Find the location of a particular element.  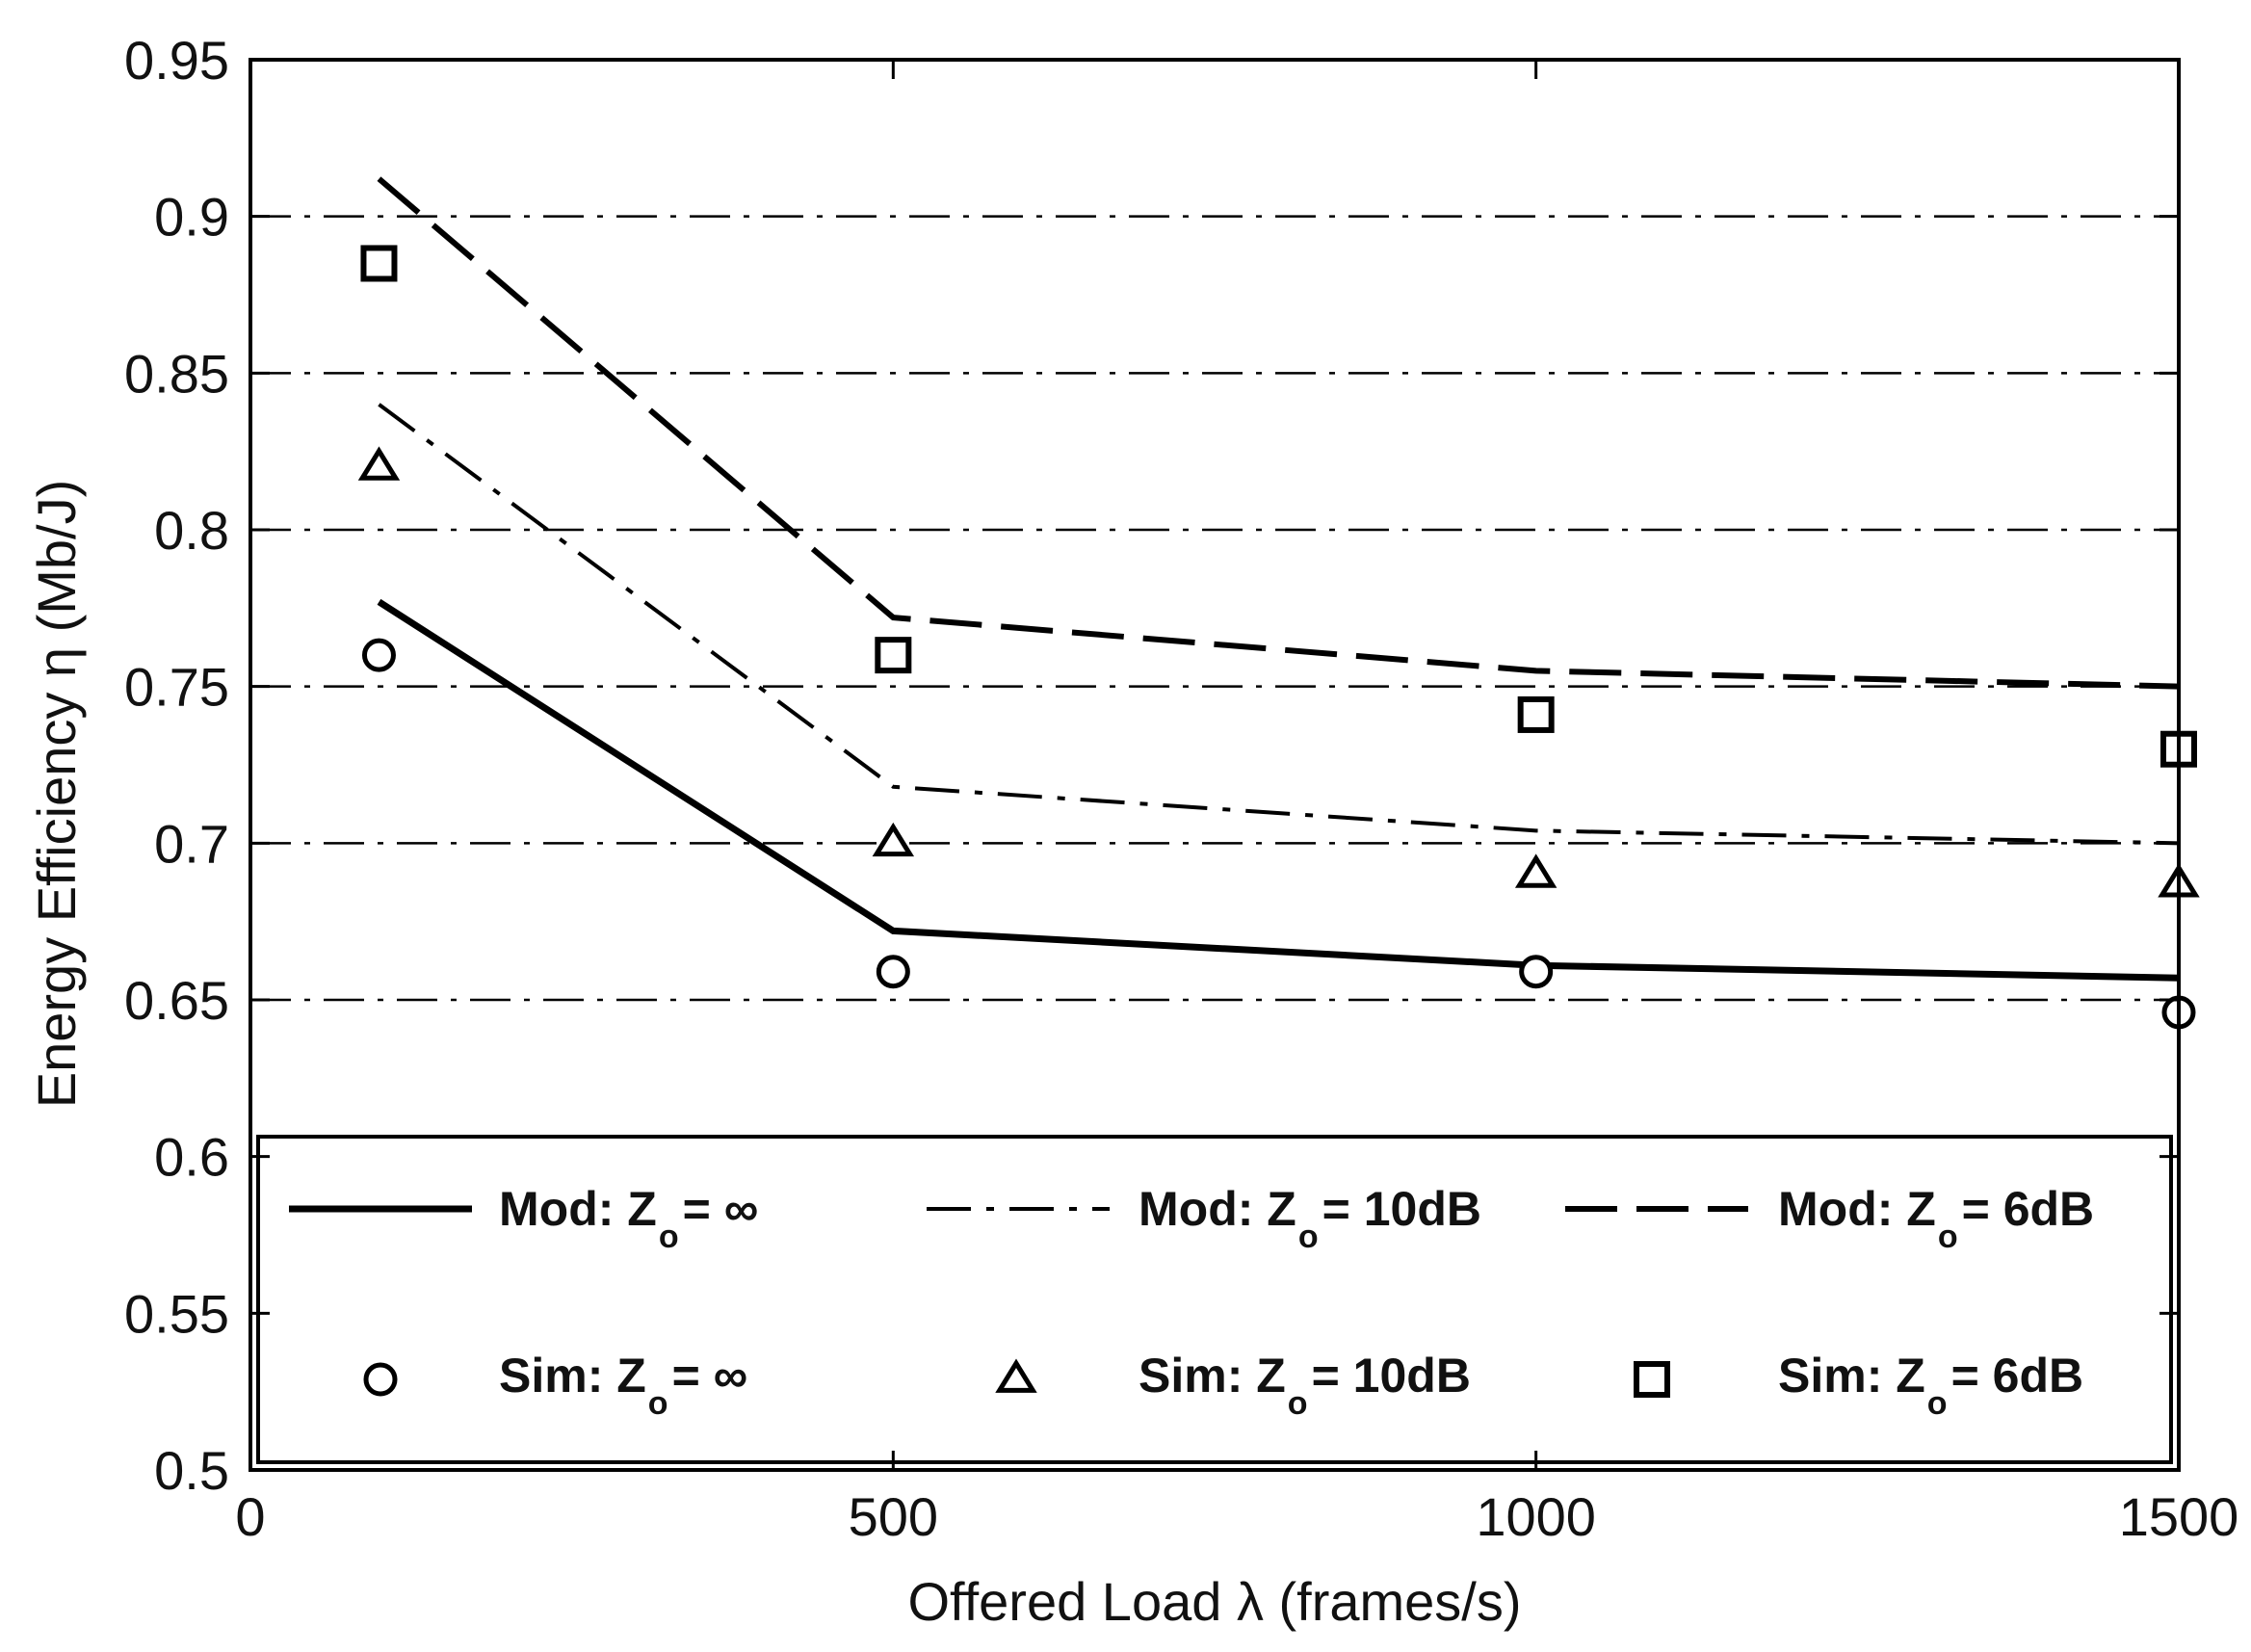

y-tick-label-8: 0.9 is located at coordinates (191, 217).